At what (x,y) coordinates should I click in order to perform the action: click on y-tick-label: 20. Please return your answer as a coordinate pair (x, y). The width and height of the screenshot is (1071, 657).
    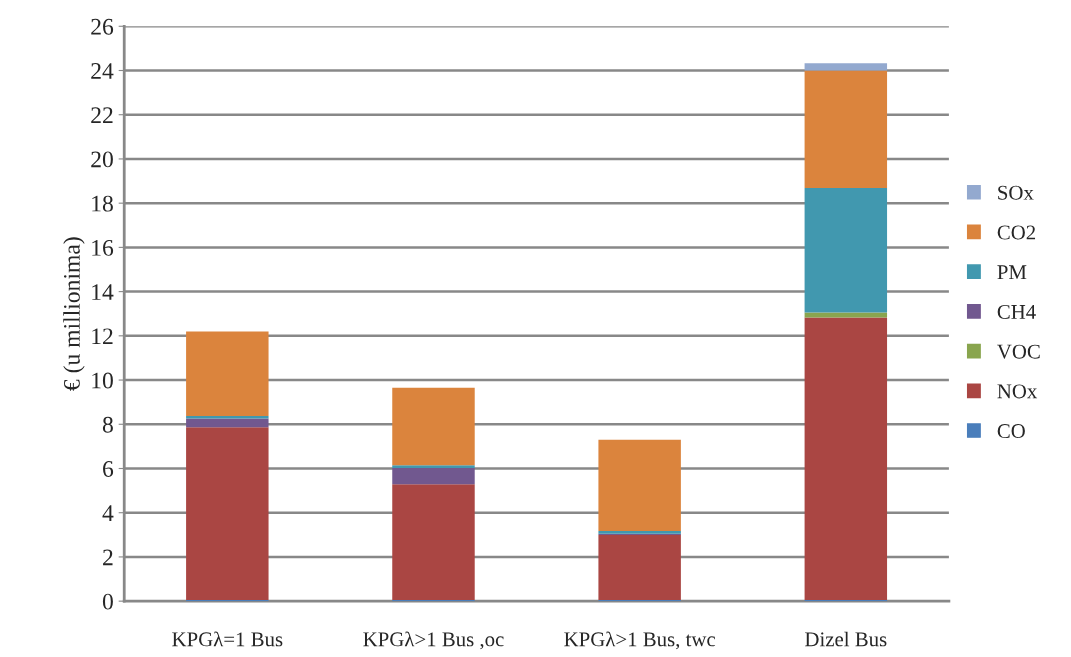
    Looking at the image, I should click on (102, 159).